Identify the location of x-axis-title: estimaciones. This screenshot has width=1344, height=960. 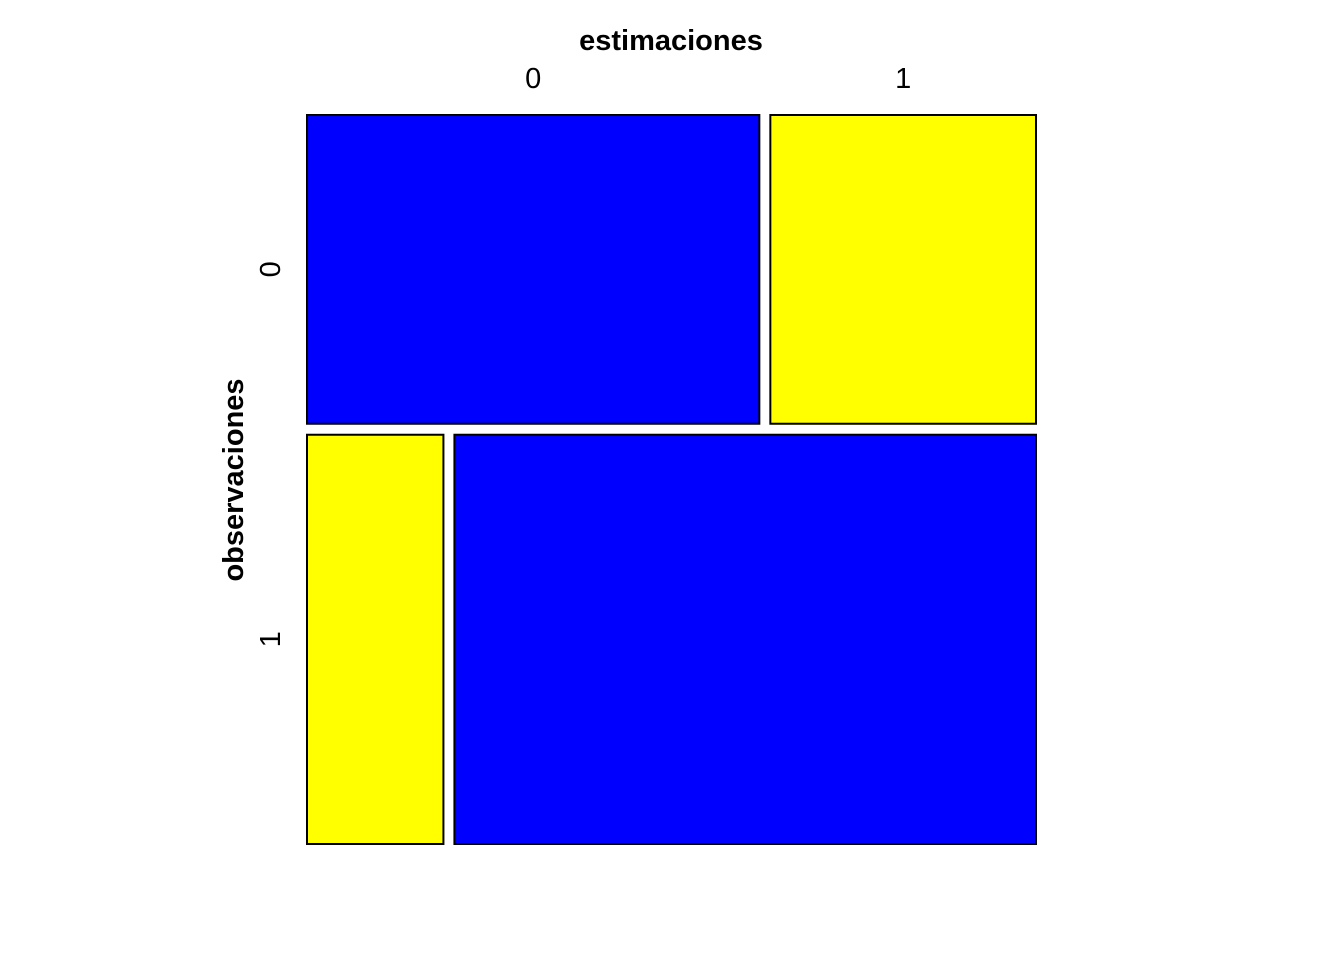
(671, 41).